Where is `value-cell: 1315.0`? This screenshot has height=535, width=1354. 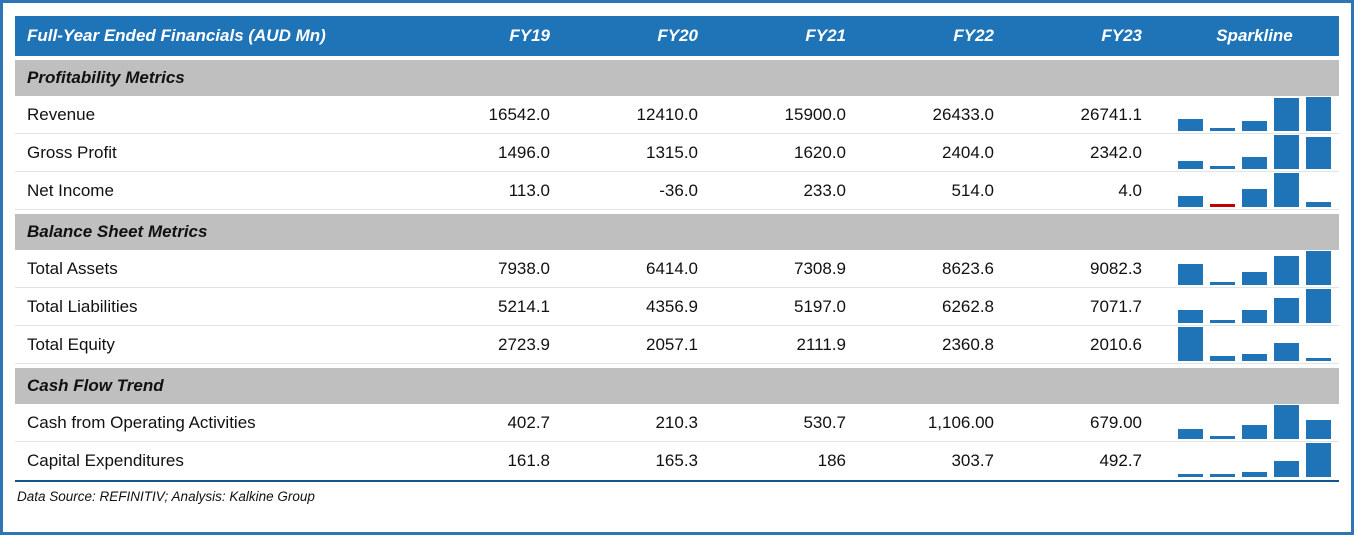 value-cell: 1315.0 is located at coordinates (672, 152).